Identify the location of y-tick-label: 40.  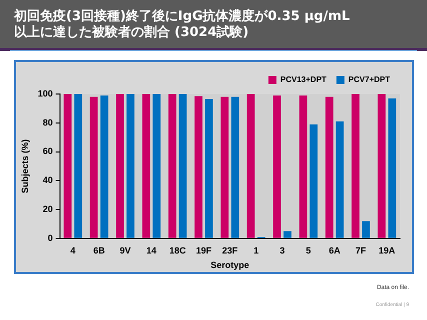
(47, 180).